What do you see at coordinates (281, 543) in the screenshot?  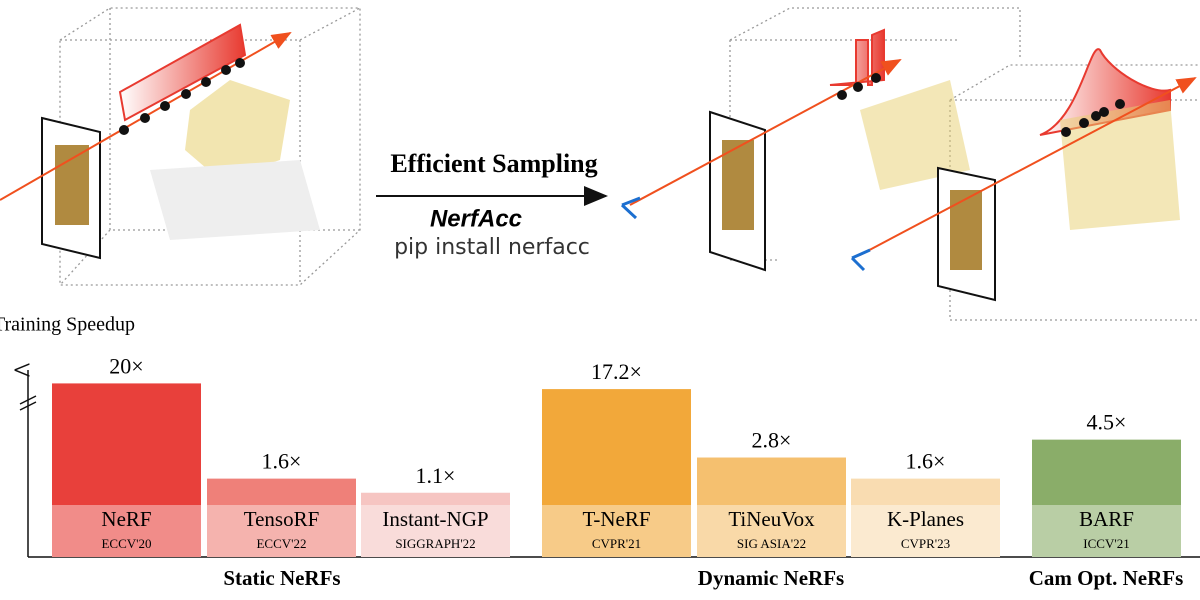 I see `venue-label: ECCV'22` at bounding box center [281, 543].